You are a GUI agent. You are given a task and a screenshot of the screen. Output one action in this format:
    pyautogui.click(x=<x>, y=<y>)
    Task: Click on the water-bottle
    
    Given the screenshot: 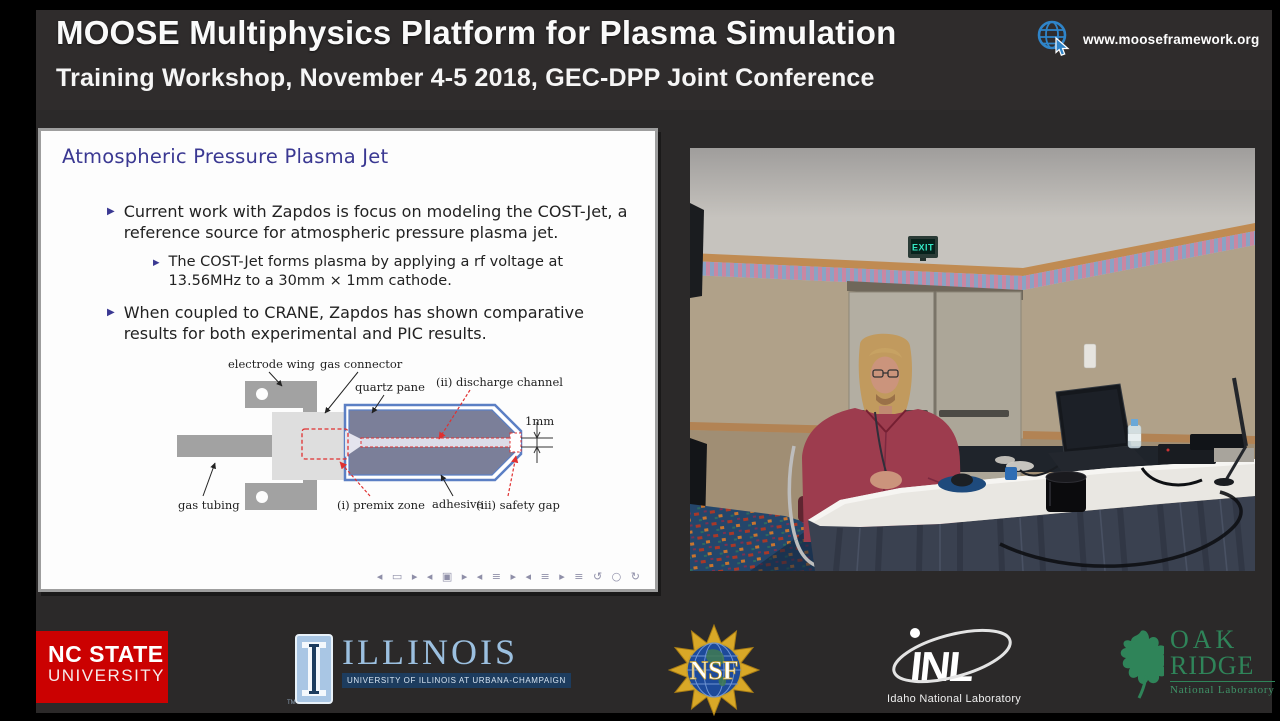 What is the action you would take?
    pyautogui.click(x=1134, y=434)
    